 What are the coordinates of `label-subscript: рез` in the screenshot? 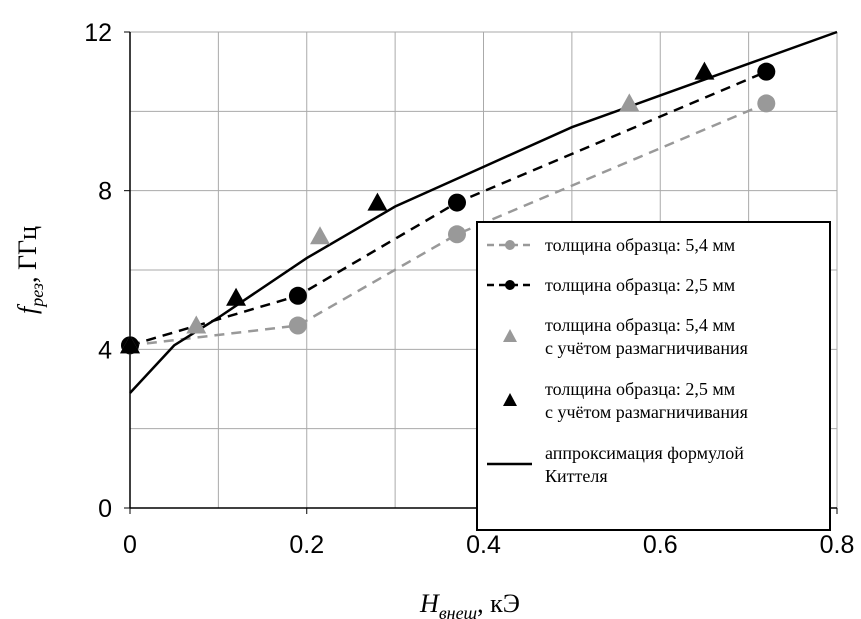 It's located at (37, 296).